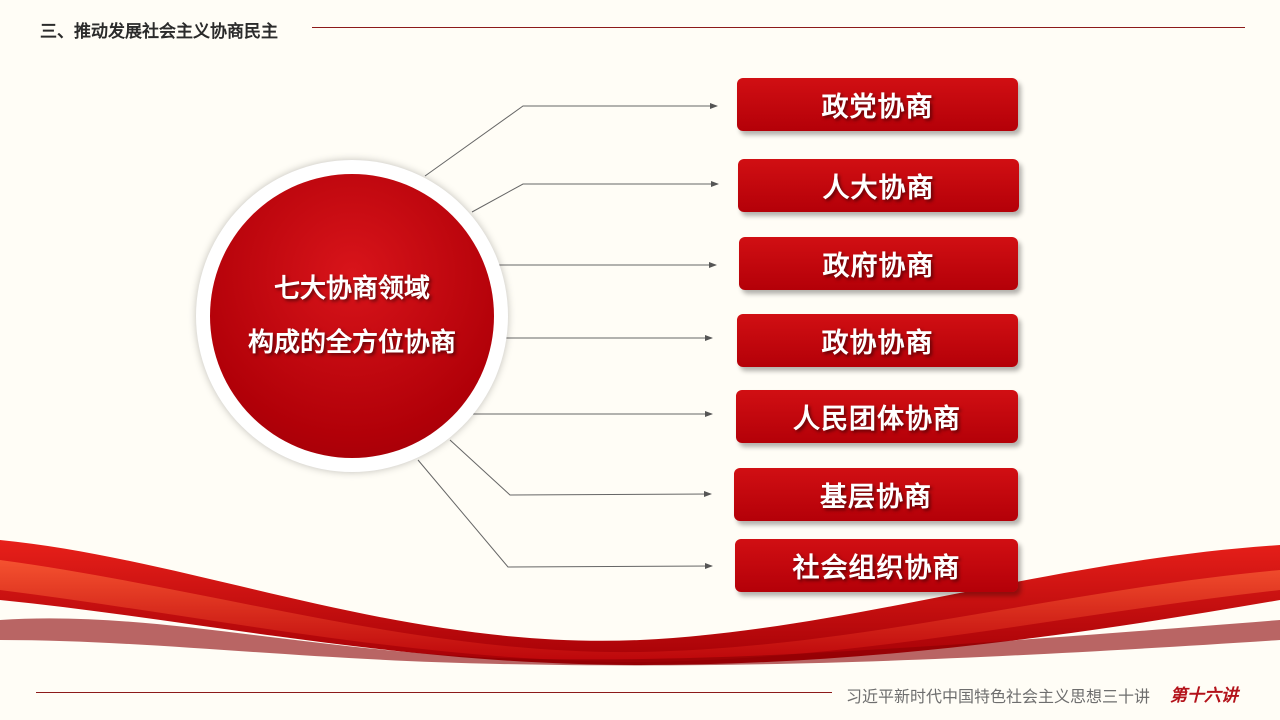 This screenshot has height=720, width=1280. Describe the element at coordinates (351, 289) in the screenshot. I see `center-text-line1: 七大协商领域` at that location.